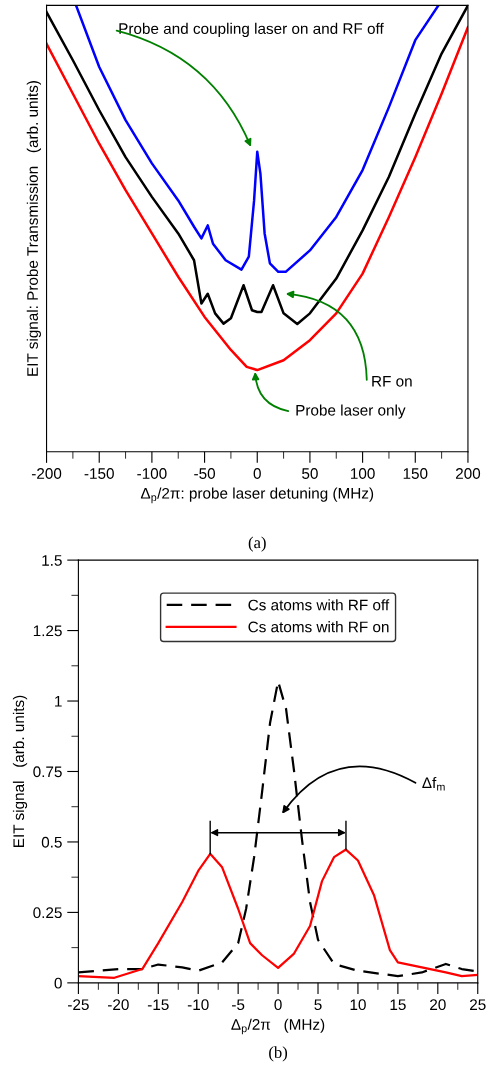 The width and height of the screenshot is (490, 1073). I want to click on x-tick-label: 25, so click(478, 1005).